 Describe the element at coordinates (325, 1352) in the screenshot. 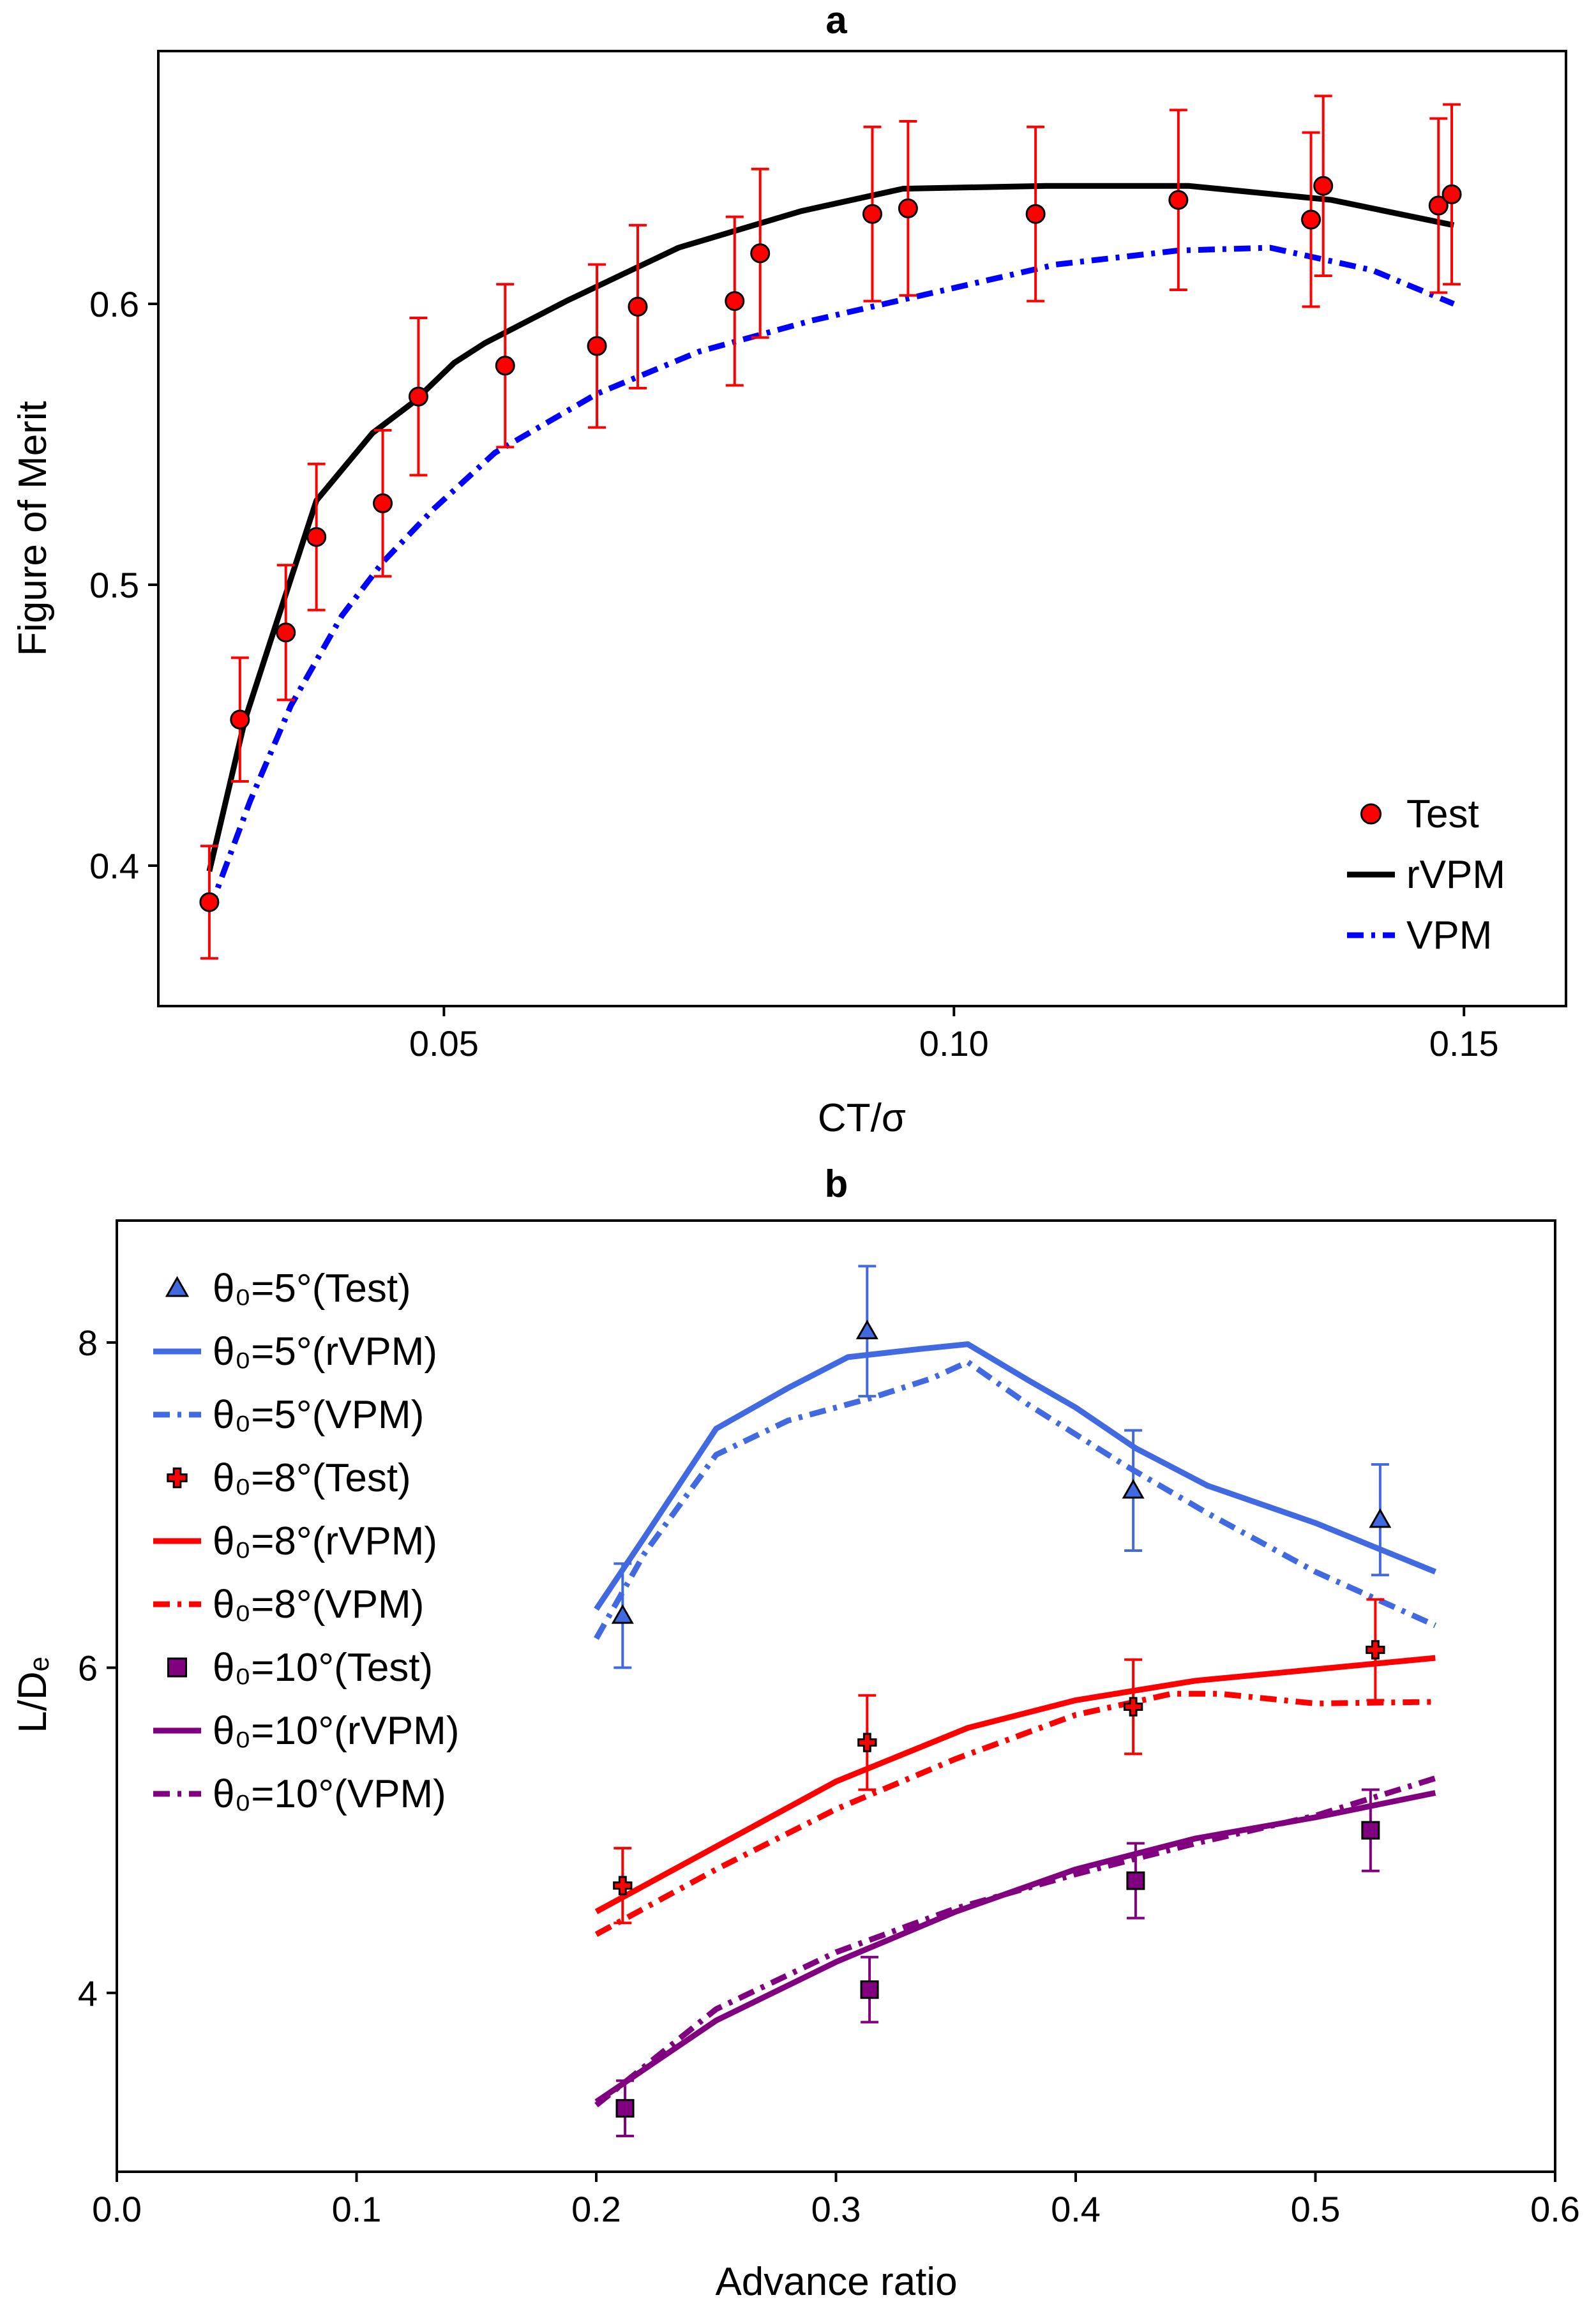

I see `b-legend-label-1: θ₀=5°(rVPM)` at that location.